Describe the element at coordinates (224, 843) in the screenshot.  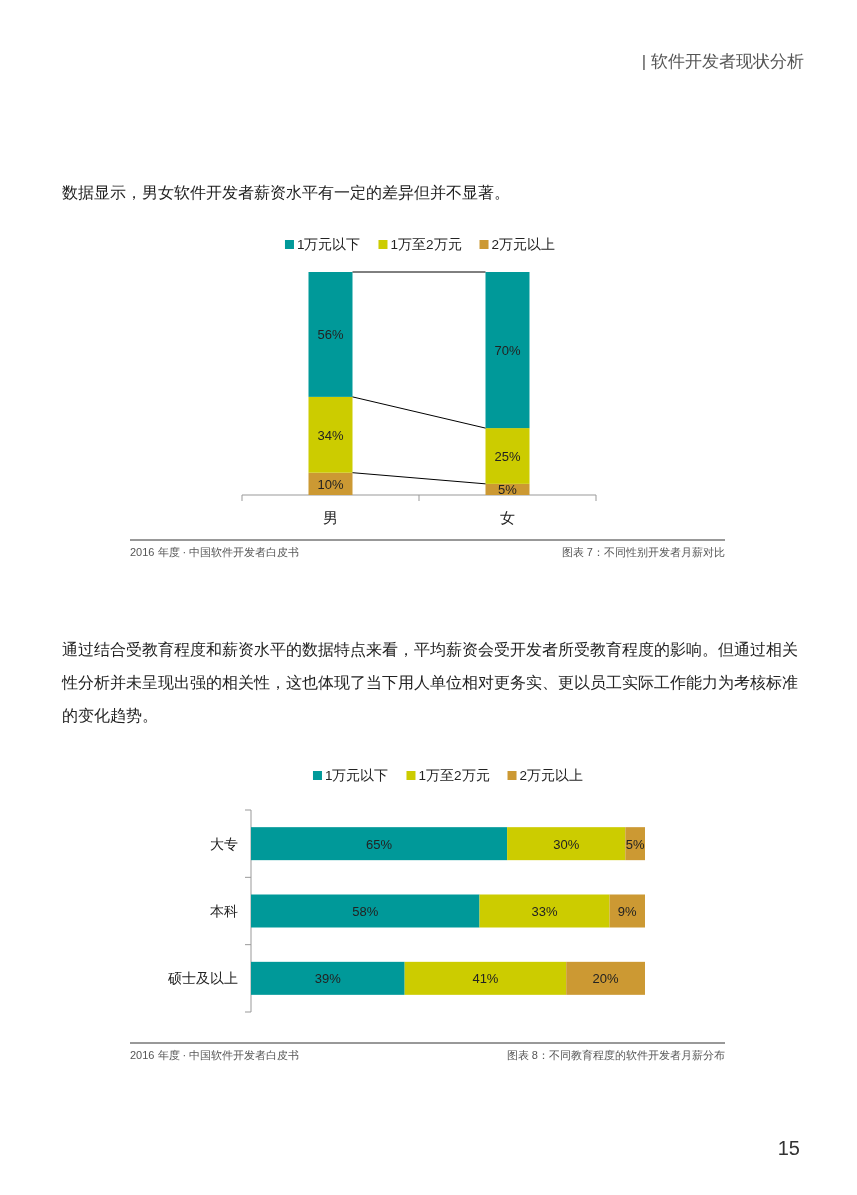
I see `y-tick-label: 大专` at that location.